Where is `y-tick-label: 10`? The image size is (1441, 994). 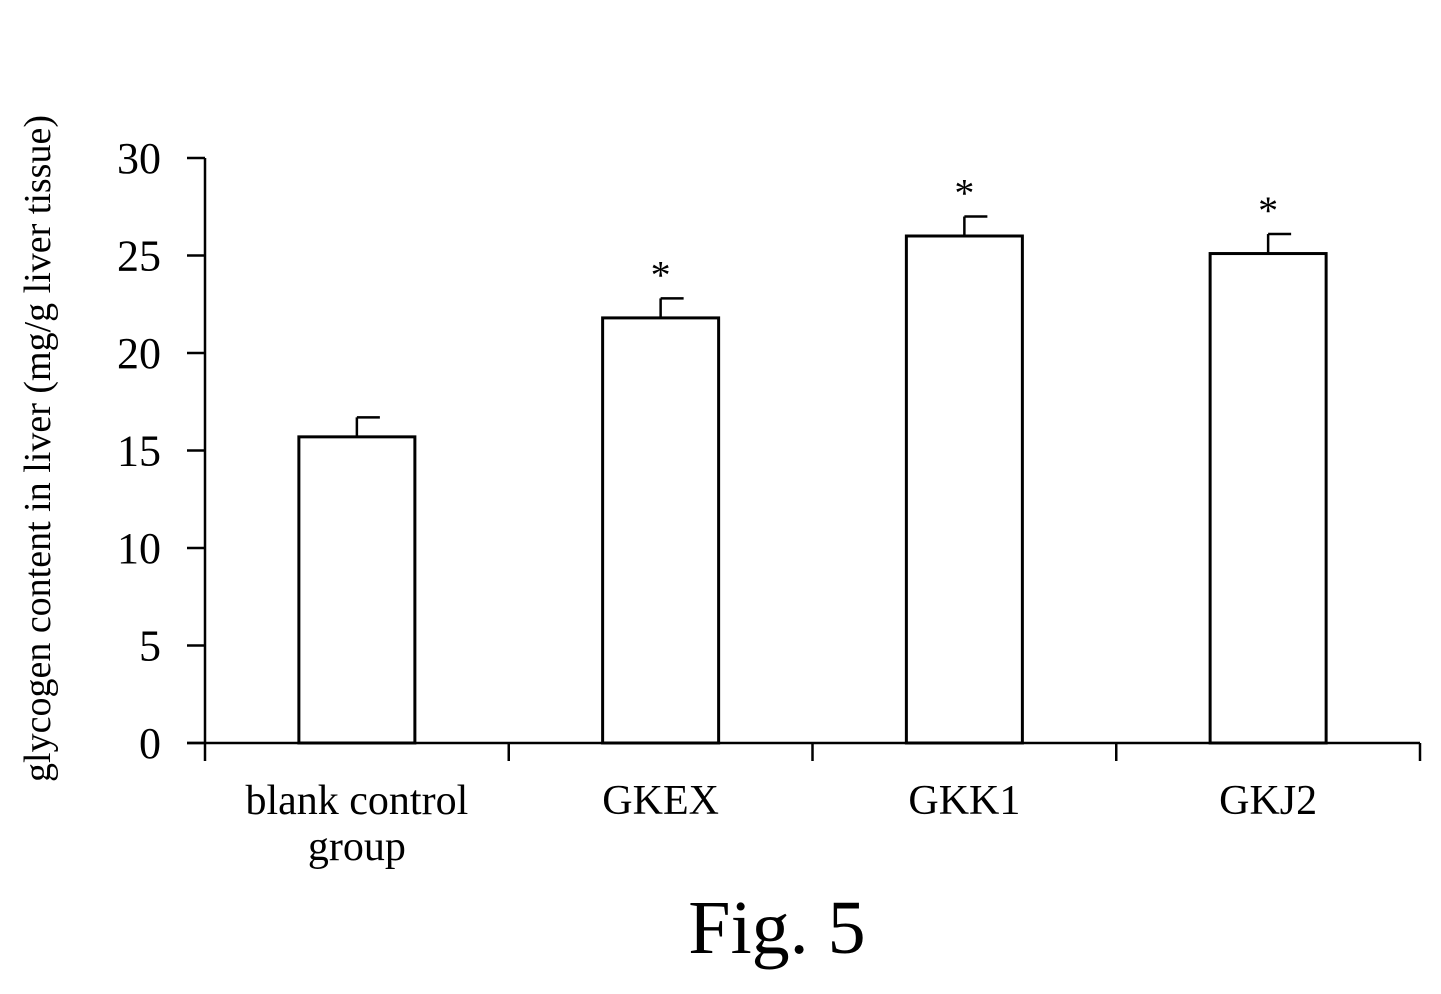
y-tick-label: 10 is located at coordinates (139, 548).